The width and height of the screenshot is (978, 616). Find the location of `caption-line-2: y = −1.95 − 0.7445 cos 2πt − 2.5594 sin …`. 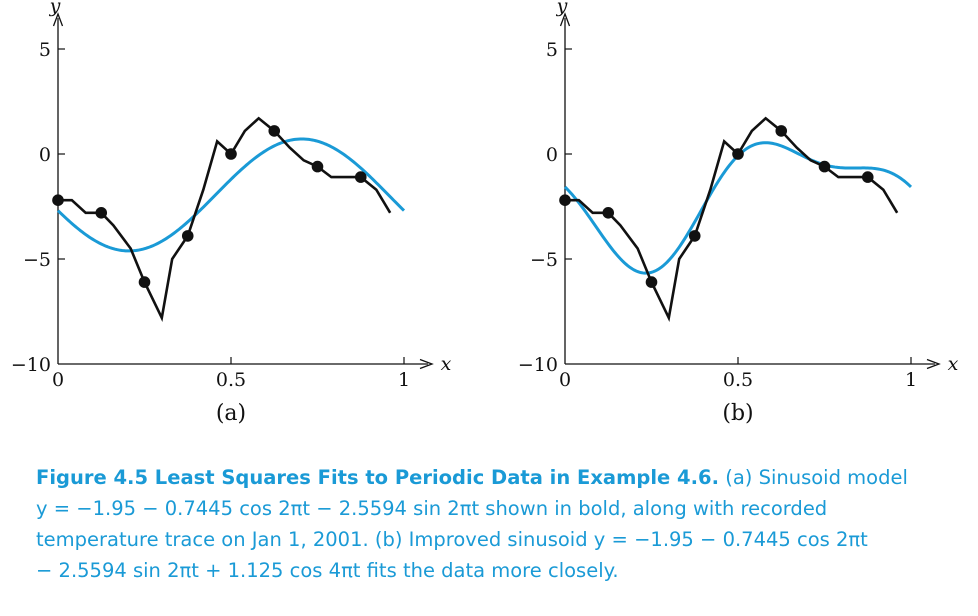

caption-line-2: y = −1.95 − 0.7445 cos 2πt − 2.5594 sin … is located at coordinates (432, 508).